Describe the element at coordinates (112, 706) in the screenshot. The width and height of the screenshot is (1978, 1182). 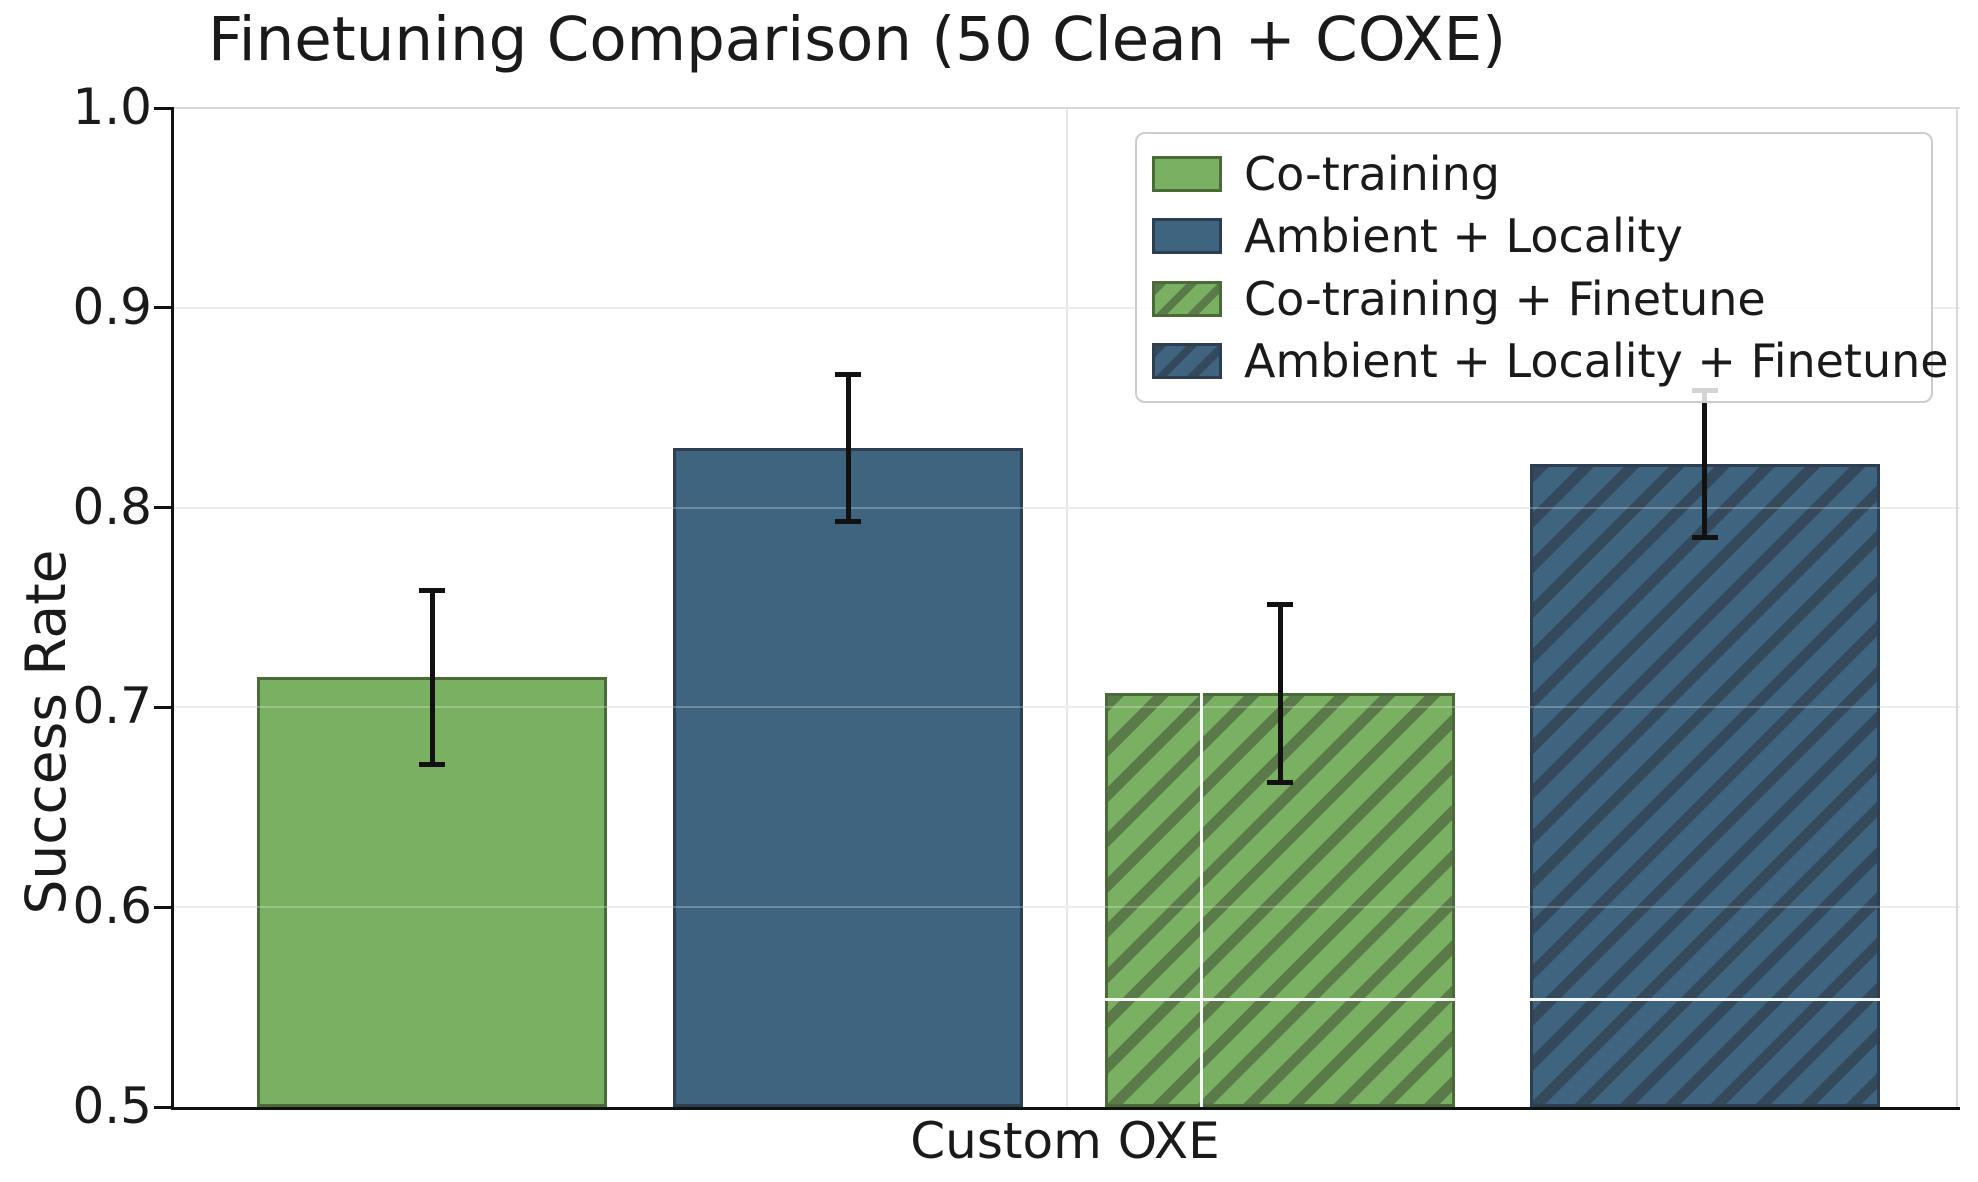
I see `y-tick-label-0.7: 0.7` at that location.